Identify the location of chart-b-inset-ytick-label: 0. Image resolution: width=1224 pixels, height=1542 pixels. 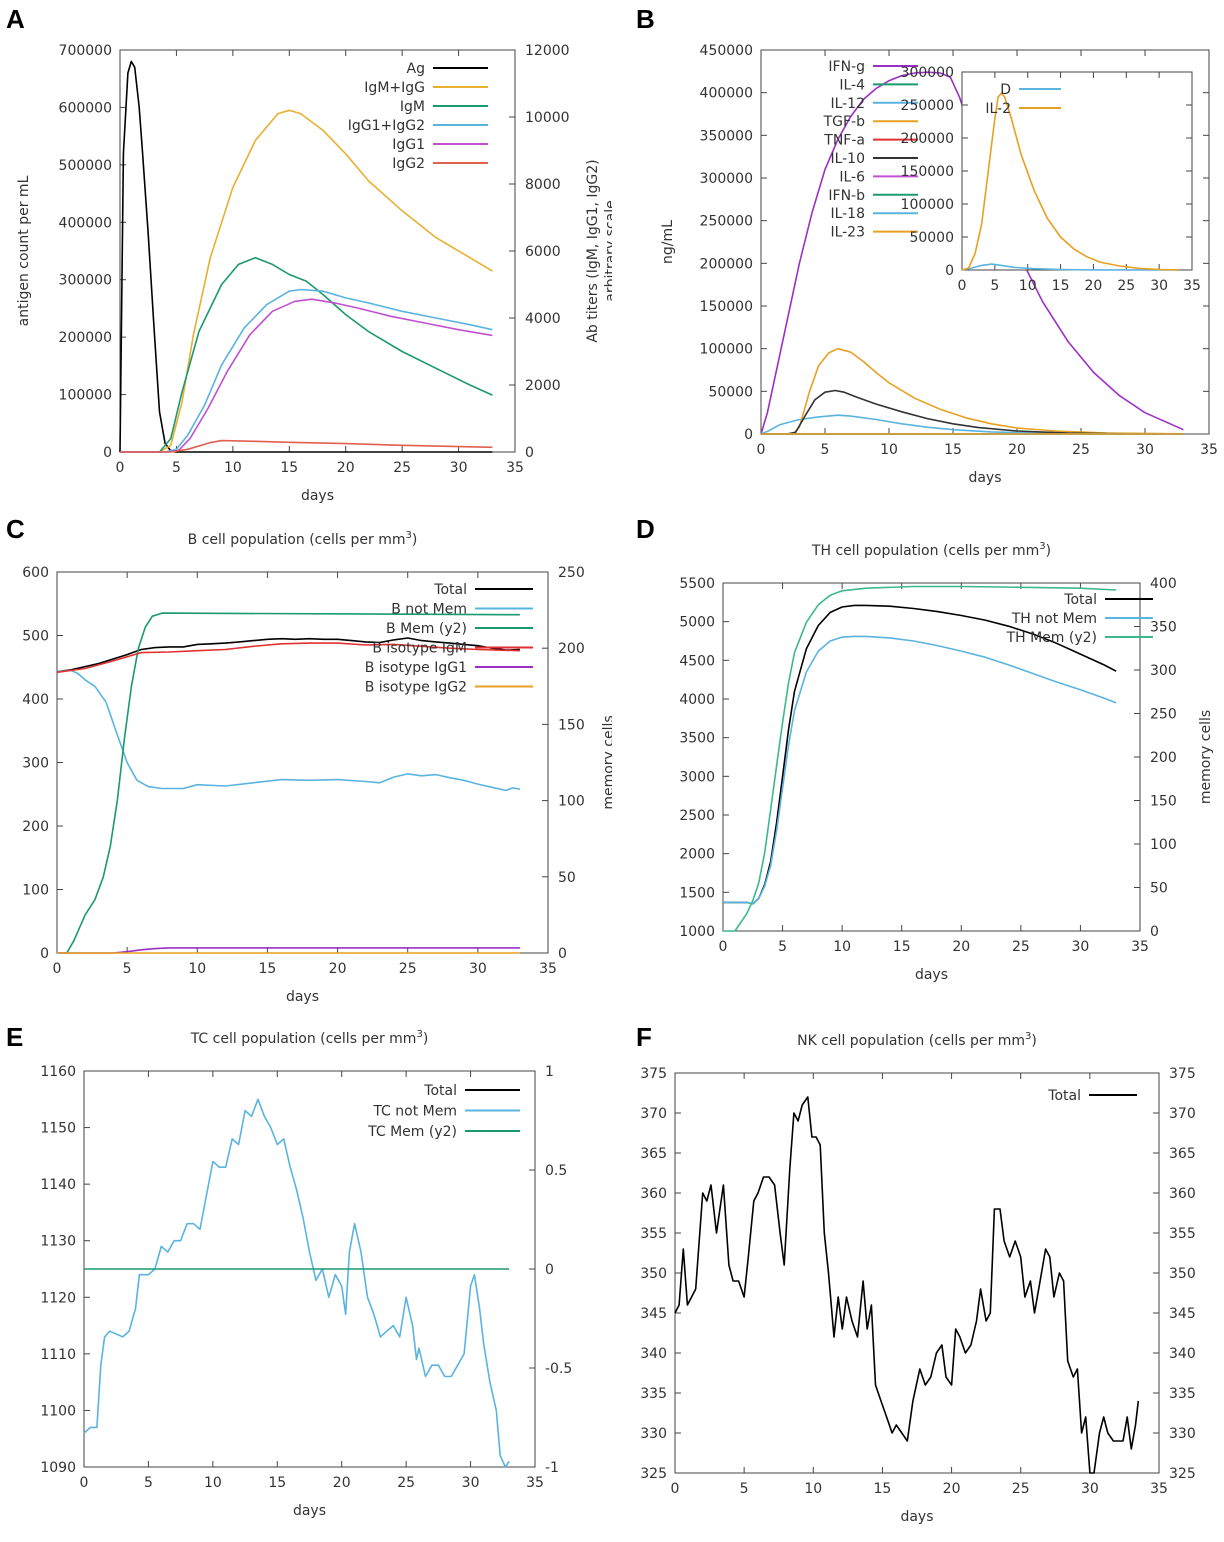
(949, 271).